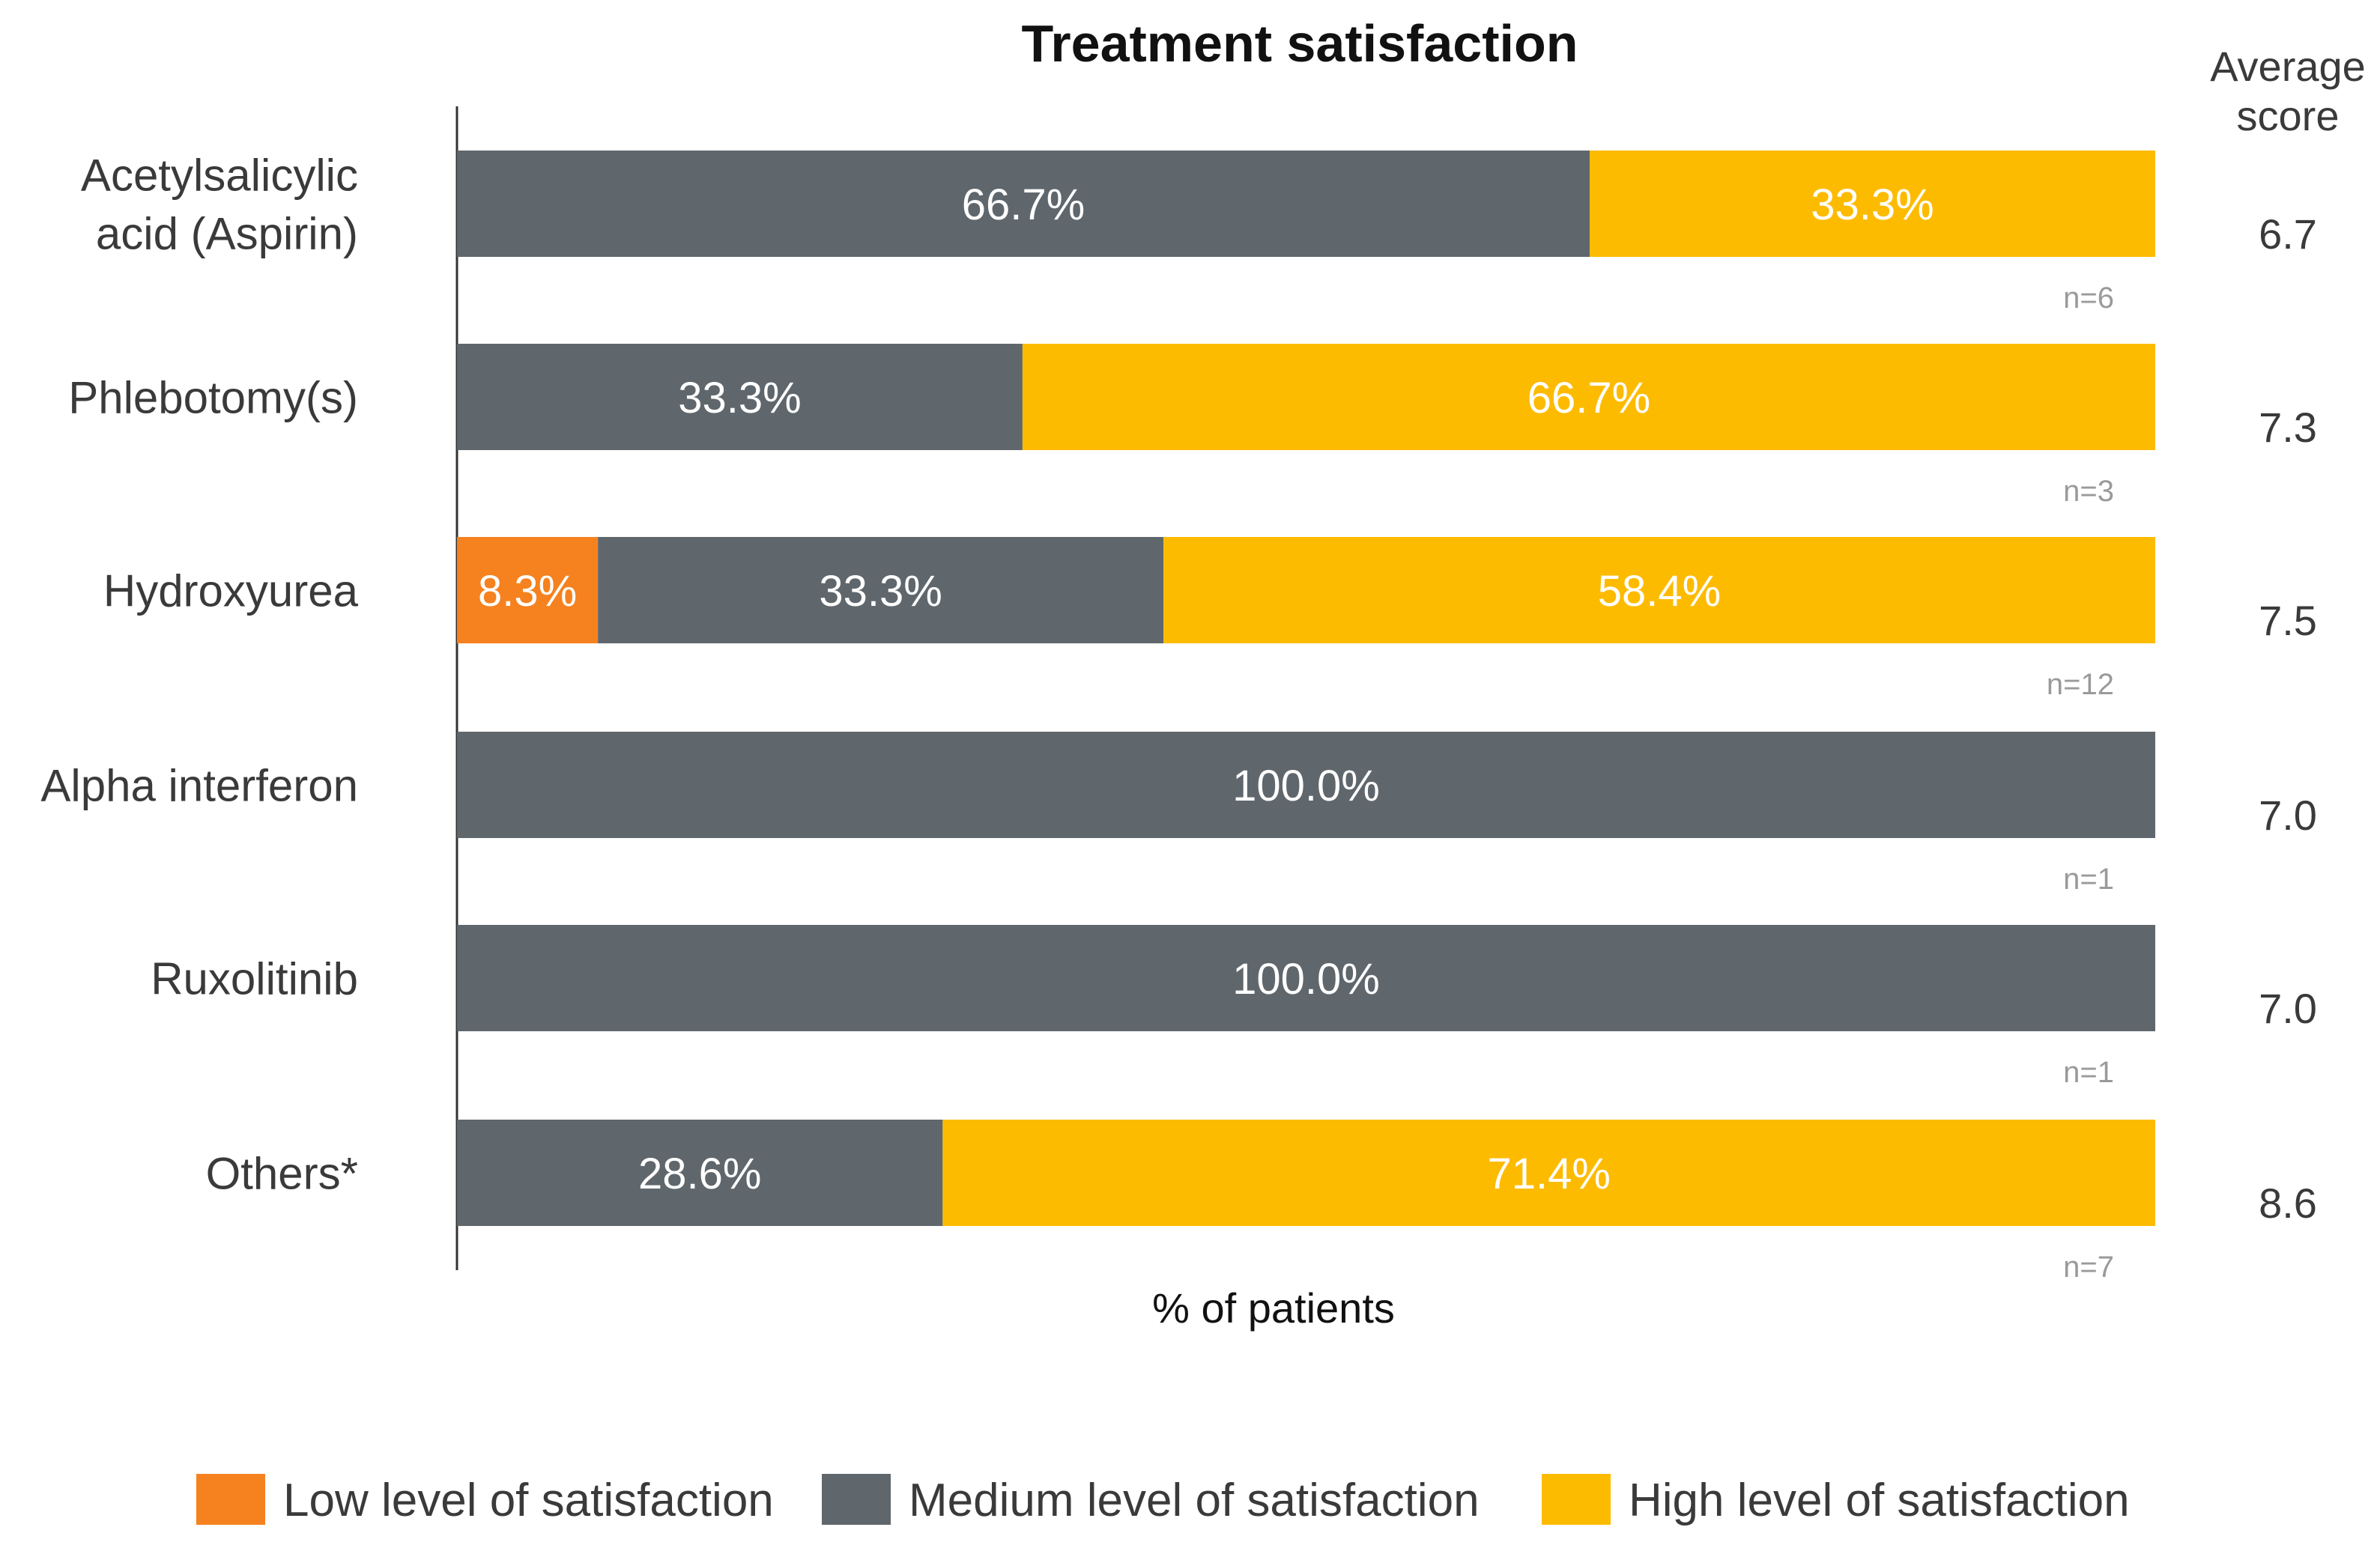 The height and width of the screenshot is (1560, 2380). Describe the element at coordinates (1879, 1500) in the screenshot. I see `legend-label: High level of satisfaction` at that location.